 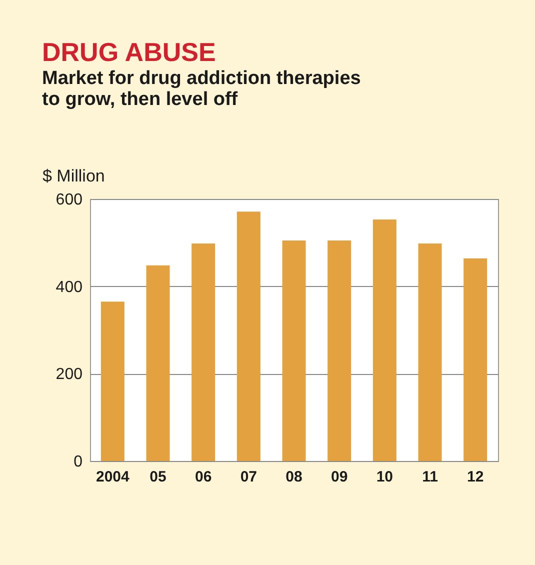 I want to click on x-tick-label: 11, so click(x=430, y=477).